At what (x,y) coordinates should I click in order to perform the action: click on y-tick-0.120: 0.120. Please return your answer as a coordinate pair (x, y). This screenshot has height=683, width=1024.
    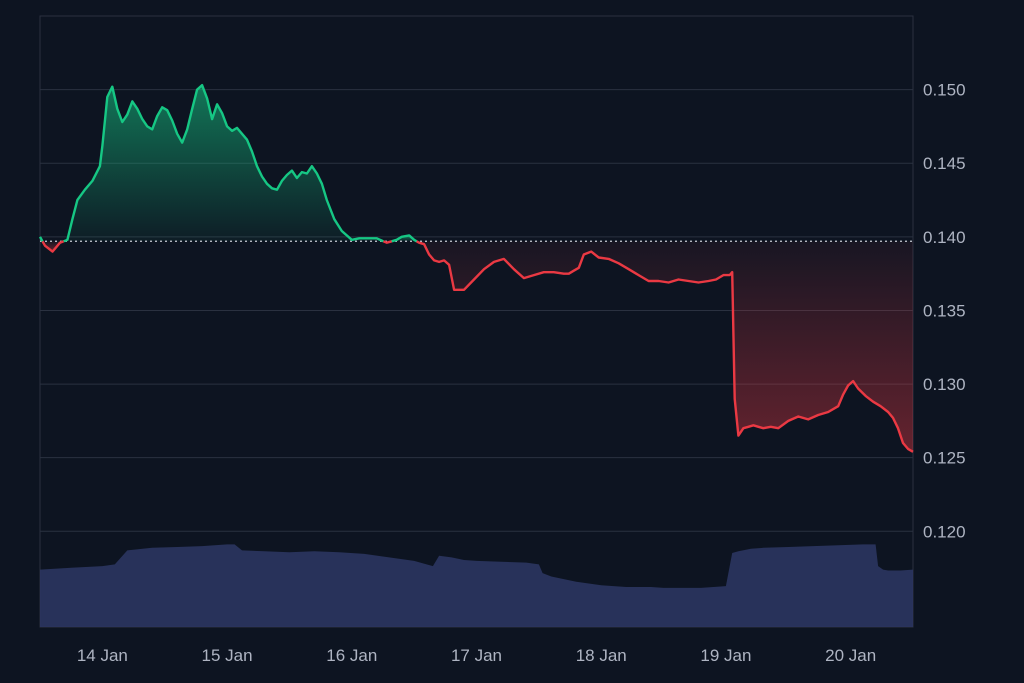
    Looking at the image, I should click on (944, 531).